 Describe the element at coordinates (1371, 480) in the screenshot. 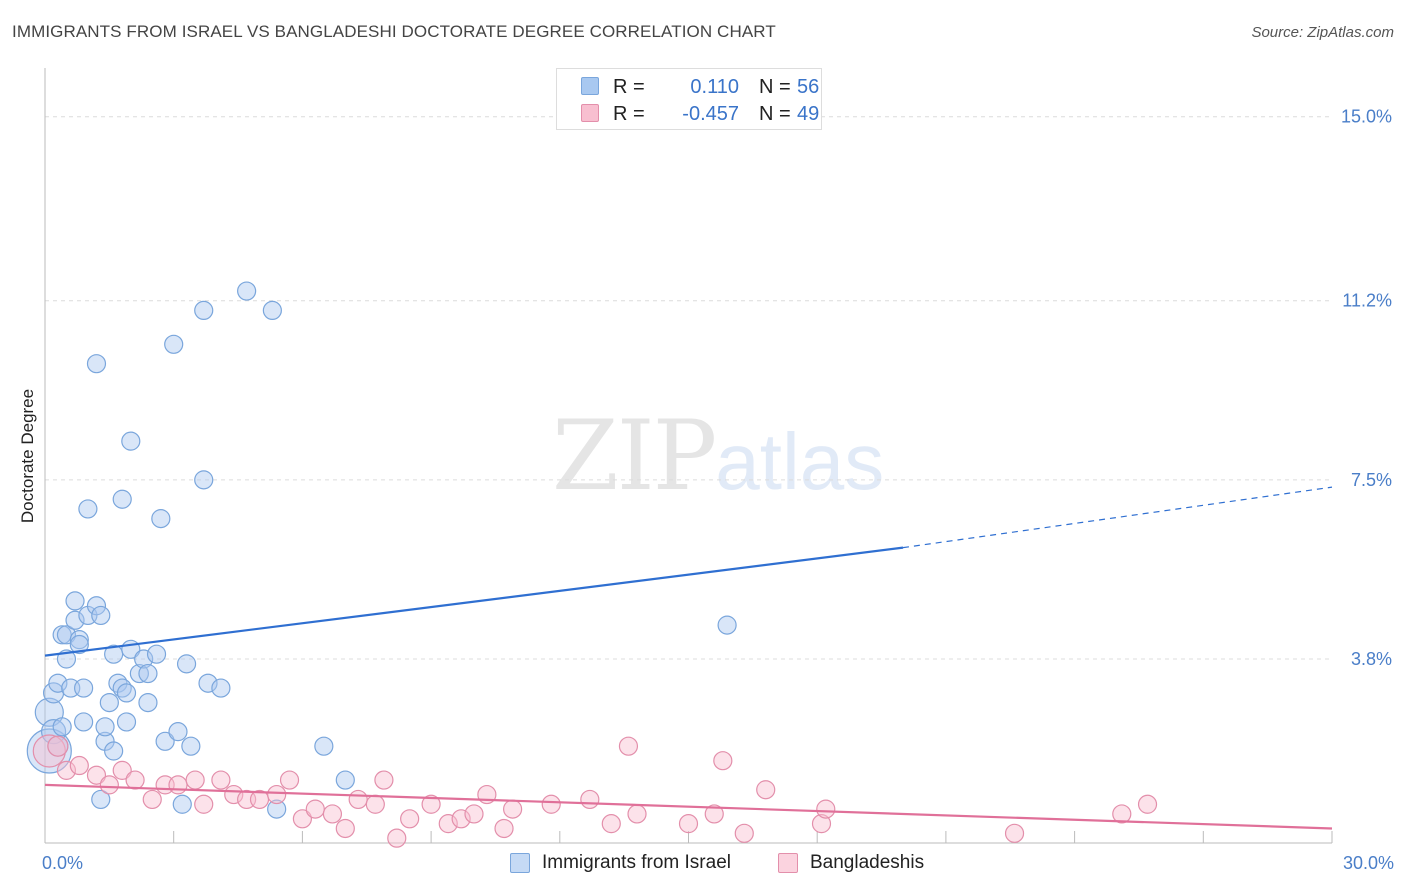

I see `y-tick-label: 7.5%` at that location.